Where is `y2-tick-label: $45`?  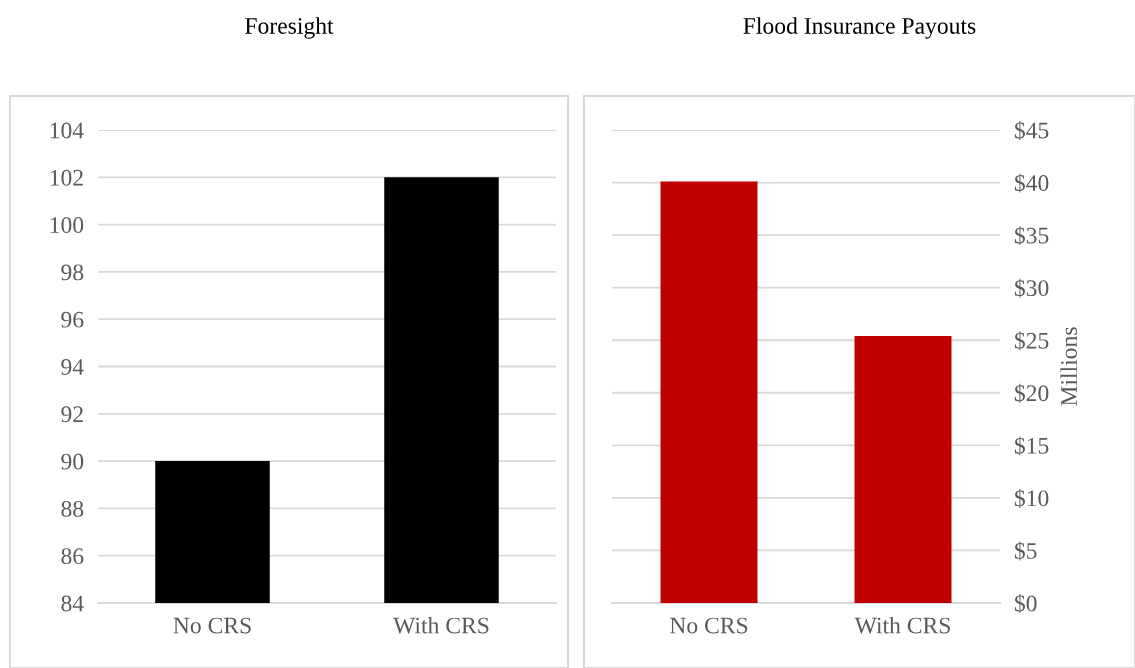 y2-tick-label: $45 is located at coordinates (1031, 130).